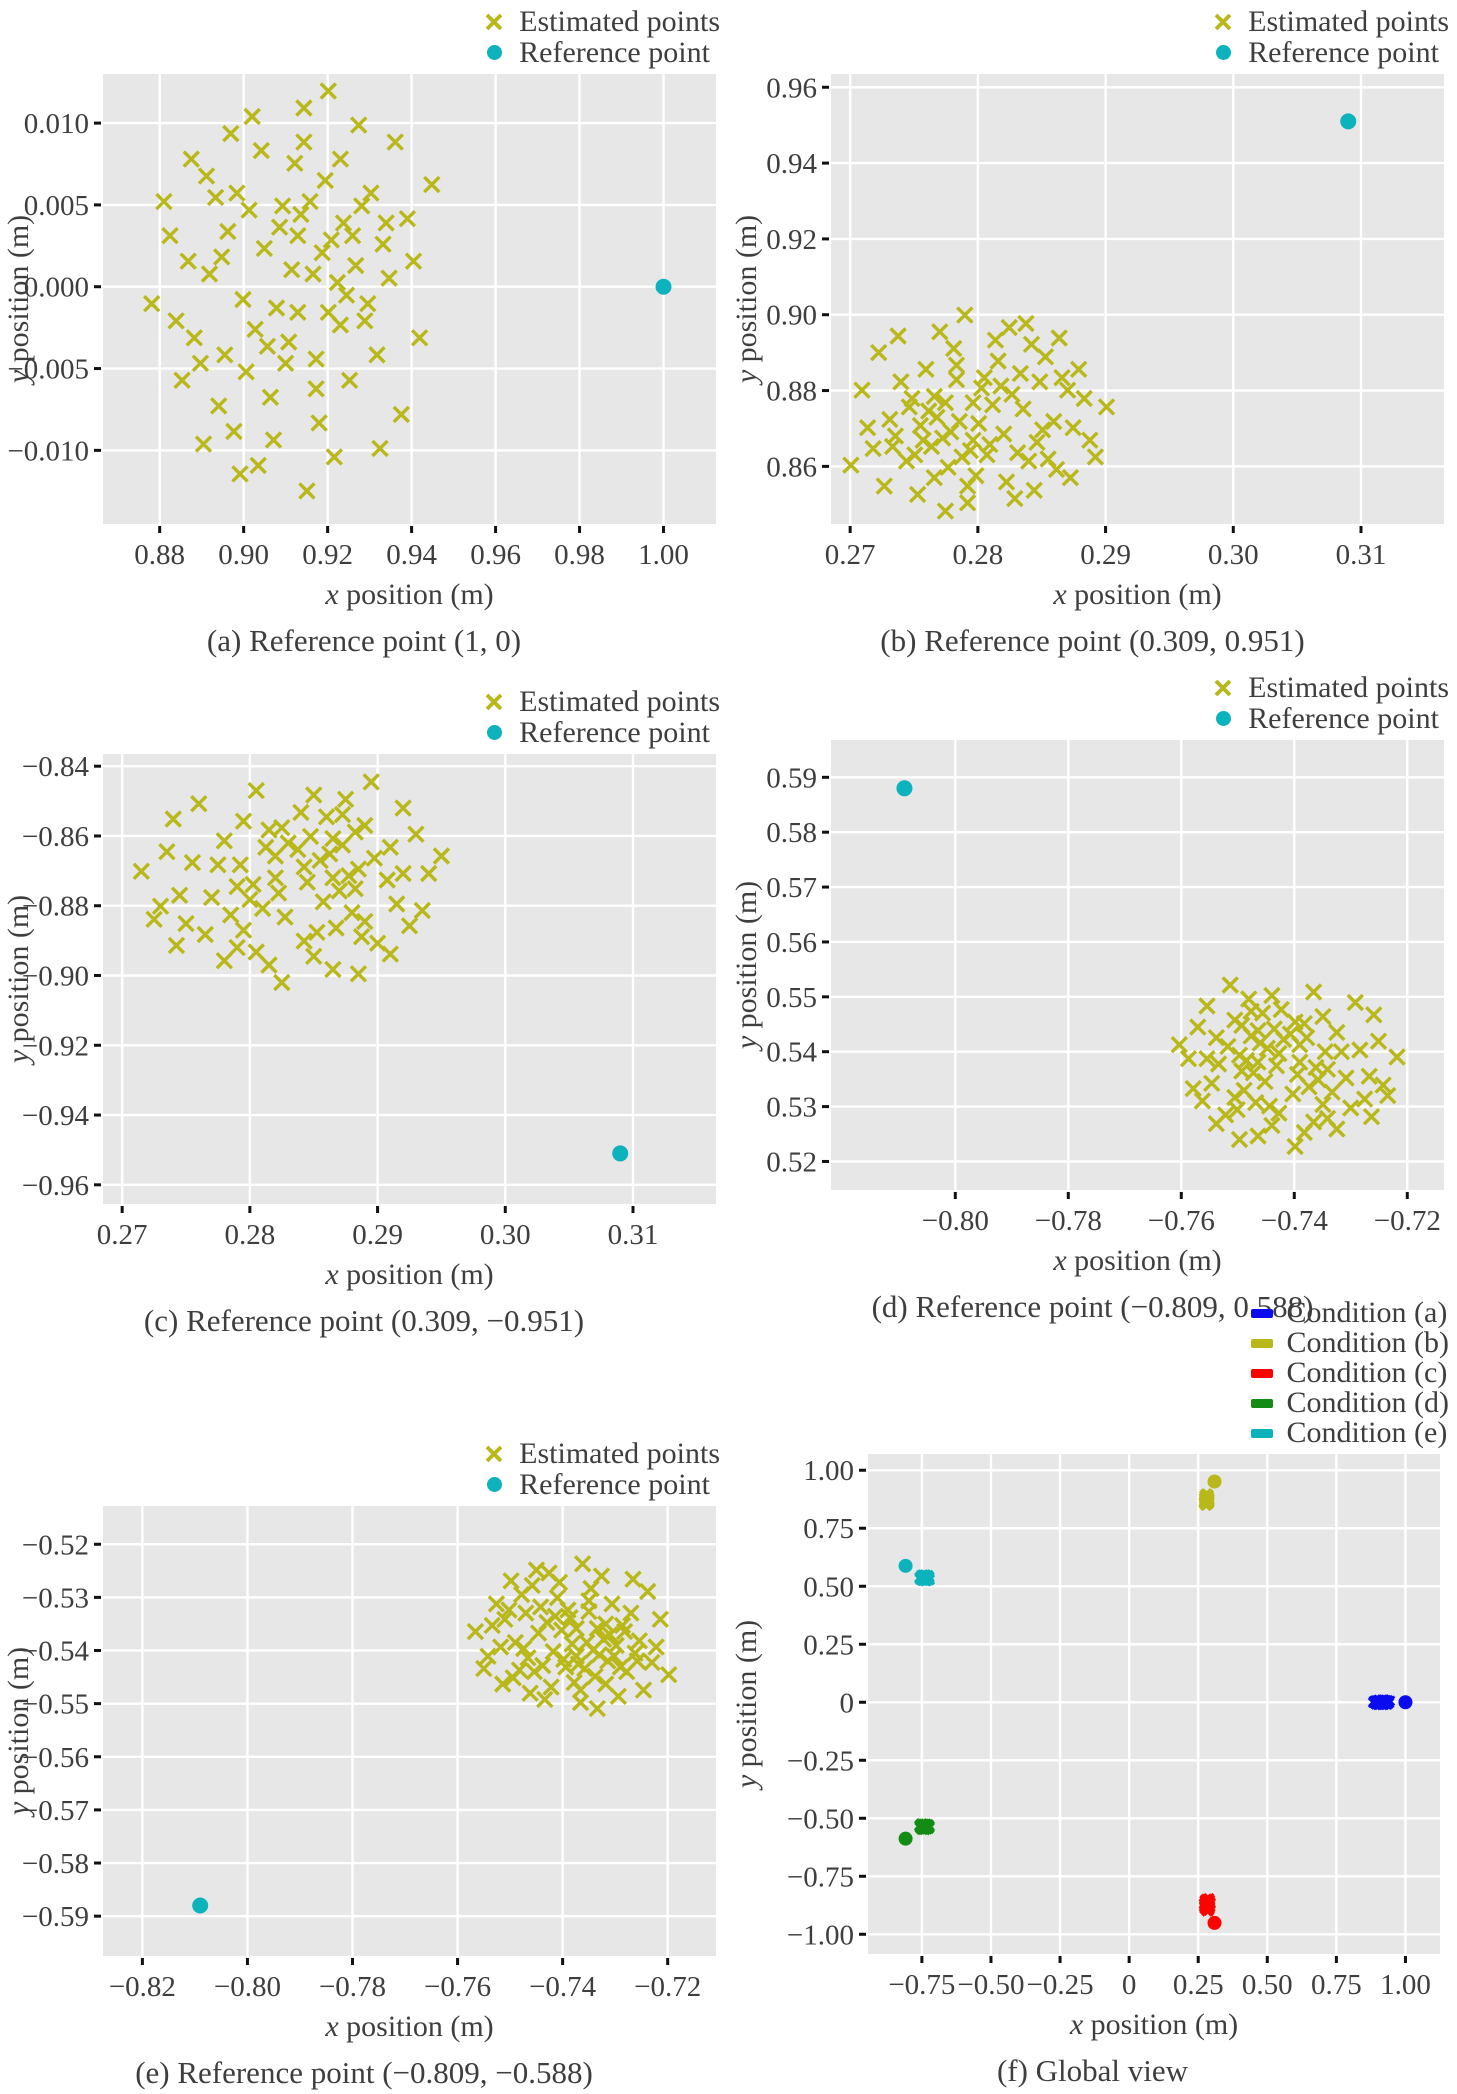  I want to click on y-tick-label: 0.94, so click(791, 164).